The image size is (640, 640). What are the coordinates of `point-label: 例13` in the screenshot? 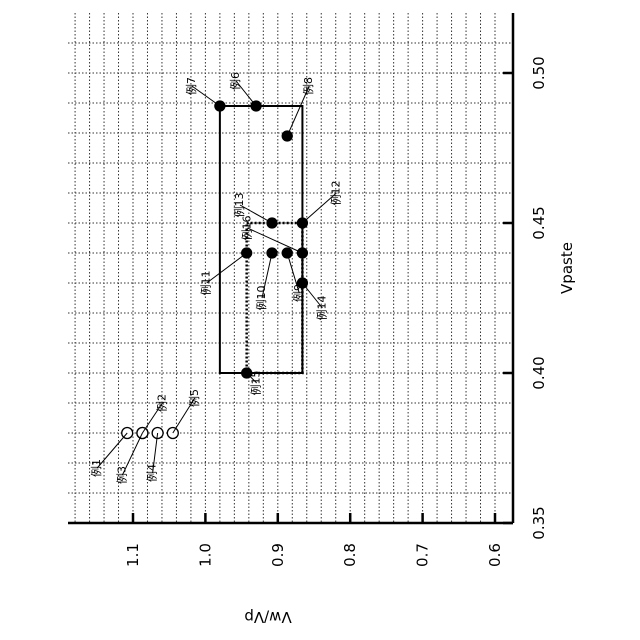 It's located at (239, 205).